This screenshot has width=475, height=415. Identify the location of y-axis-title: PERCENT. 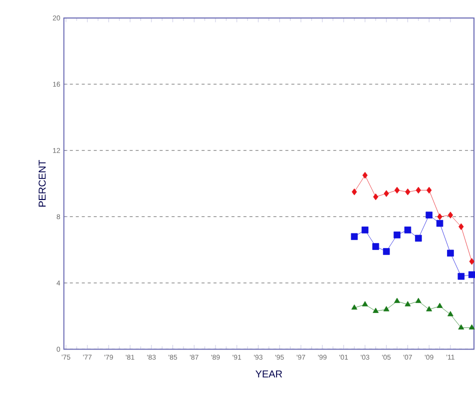
(42, 183).